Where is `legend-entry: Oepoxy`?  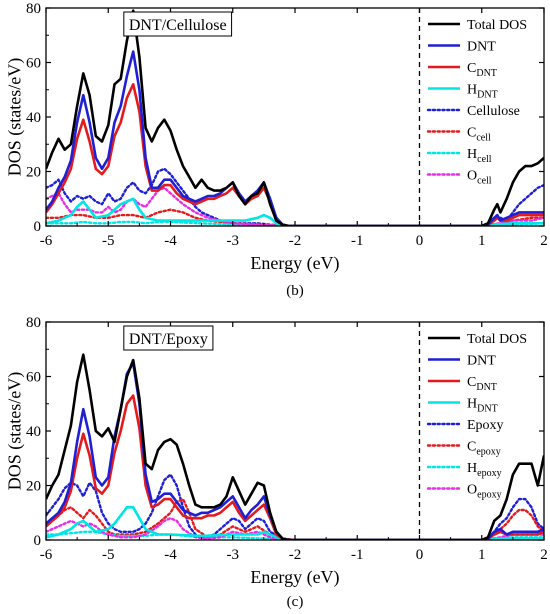
legend-entry: Oepoxy is located at coordinates (484, 492).